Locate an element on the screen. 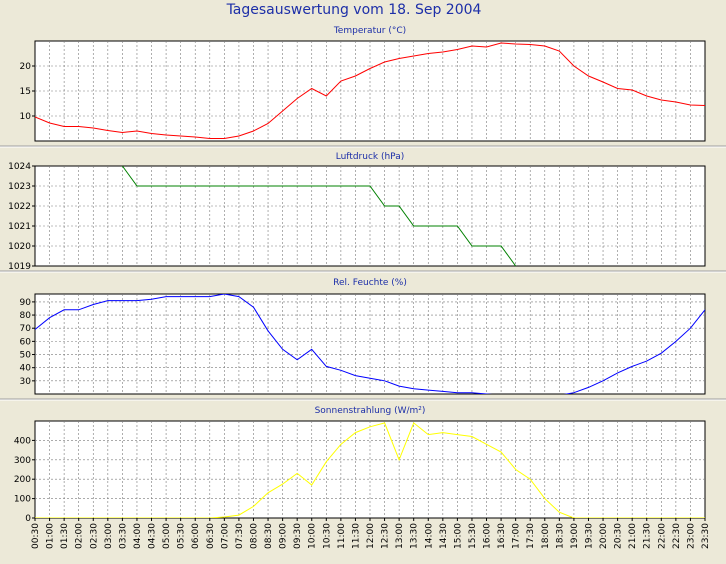 The height and width of the screenshot is (564, 726). x-tick-label: 07:30 is located at coordinates (240, 536).